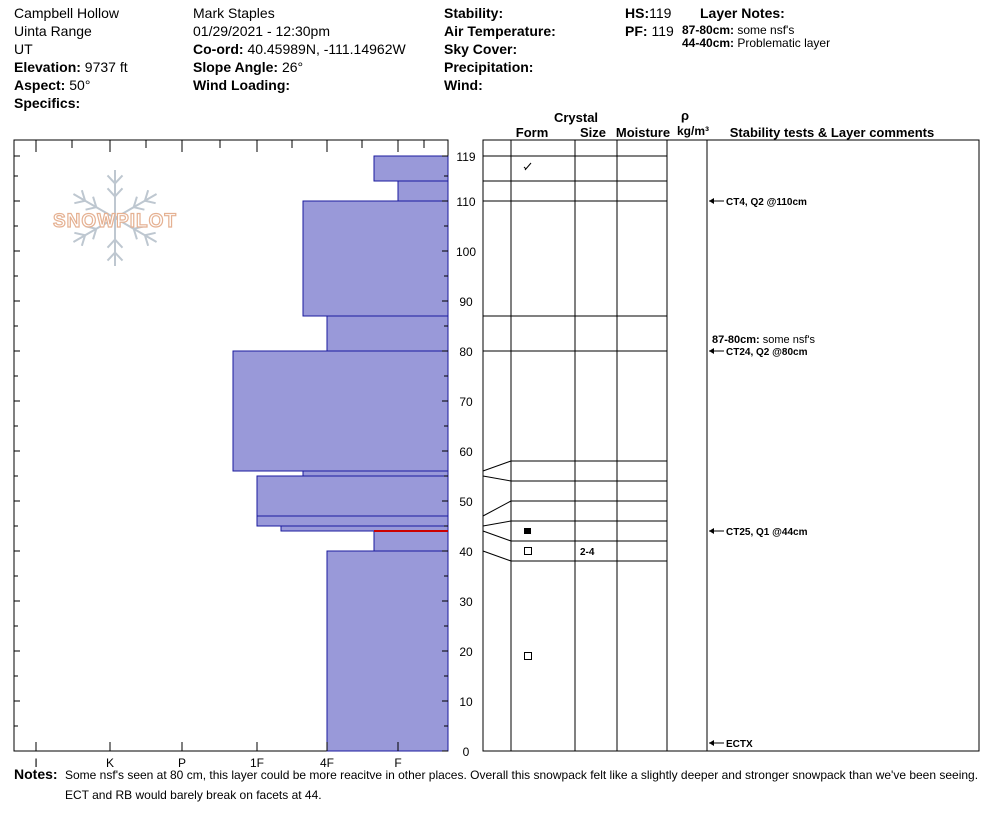  I want to click on layer-comment: 87-80cm: some nsf's, so click(763, 340).